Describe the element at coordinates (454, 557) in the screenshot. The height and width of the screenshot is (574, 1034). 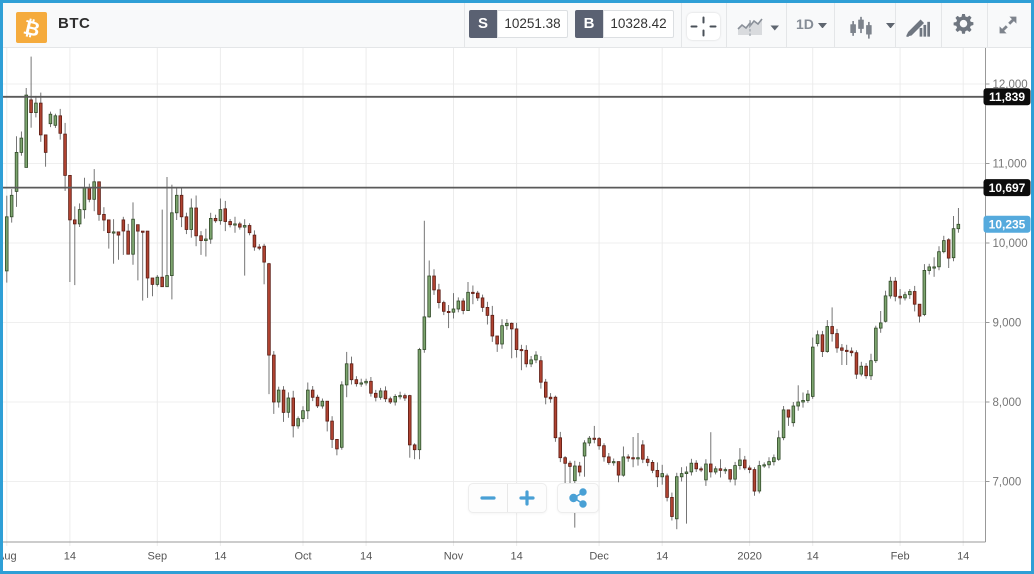
I see `svg-text: Nov` at that location.